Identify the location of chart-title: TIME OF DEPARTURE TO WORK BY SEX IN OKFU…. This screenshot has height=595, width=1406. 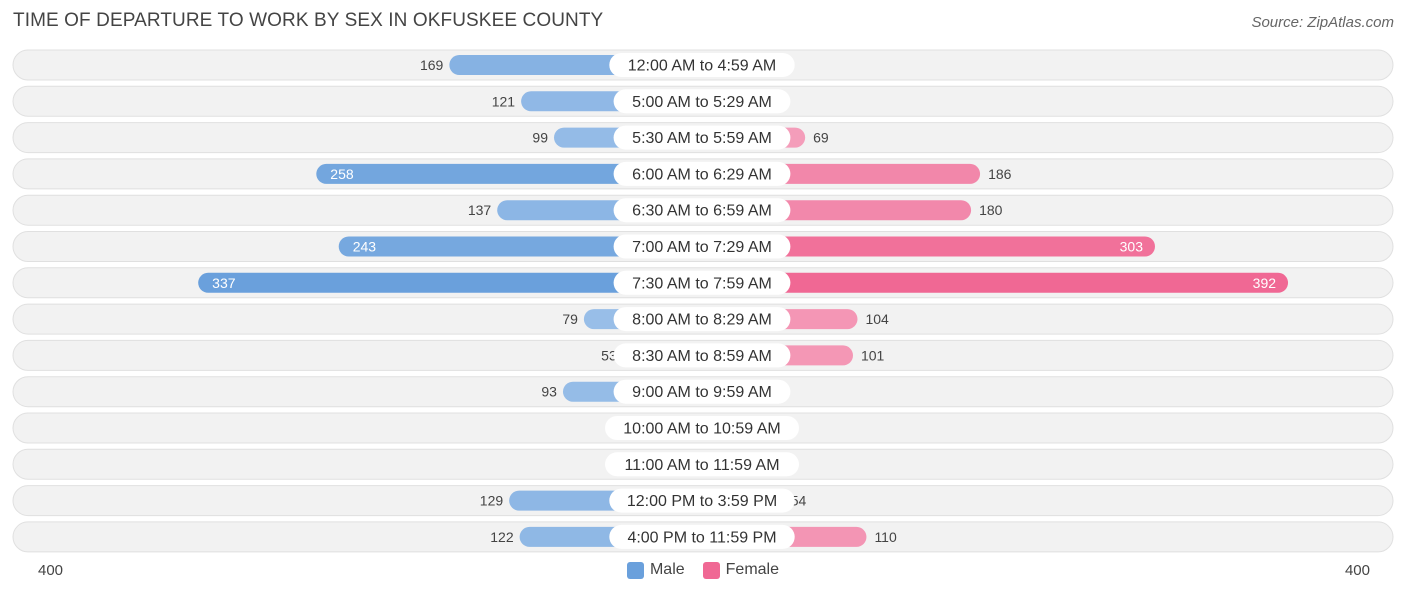
(308, 20).